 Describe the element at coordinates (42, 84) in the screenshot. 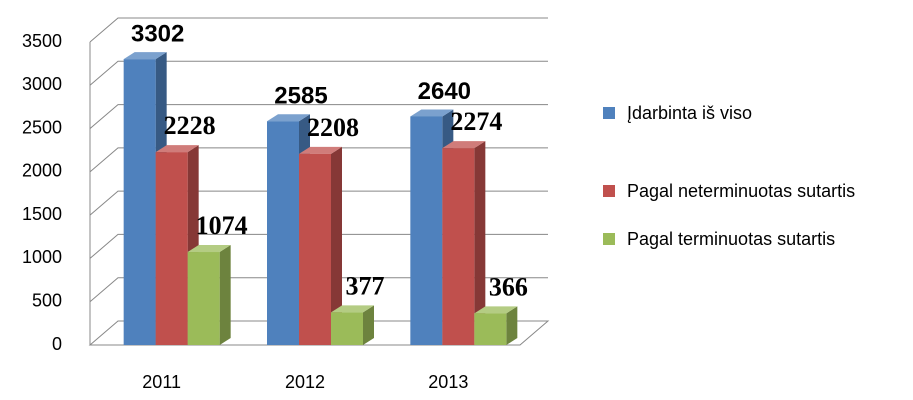

I see `y-tick-label: 3000` at that location.